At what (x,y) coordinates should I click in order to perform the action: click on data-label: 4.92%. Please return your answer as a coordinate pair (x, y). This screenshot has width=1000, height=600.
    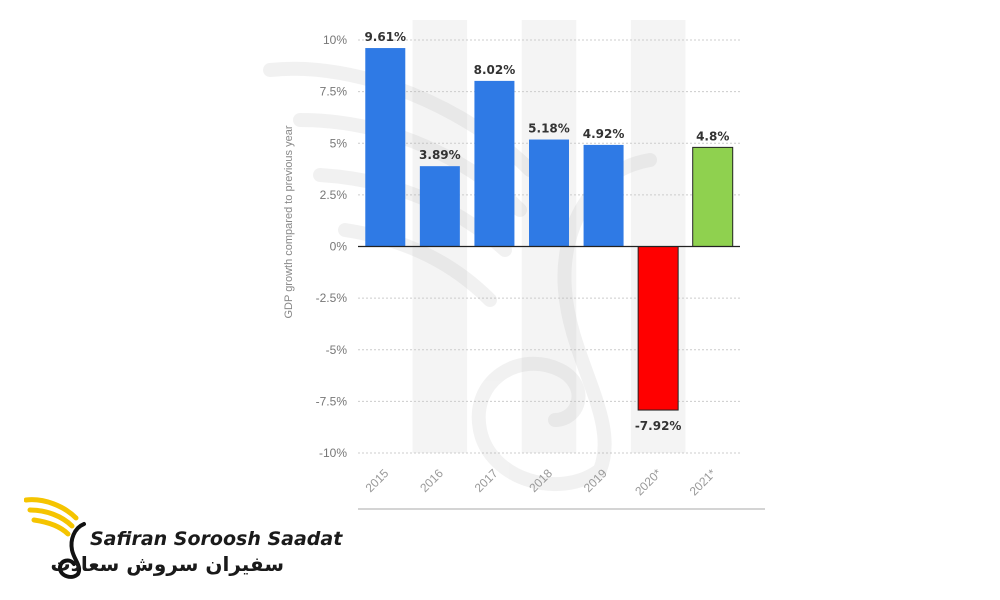
    Looking at the image, I should click on (604, 134).